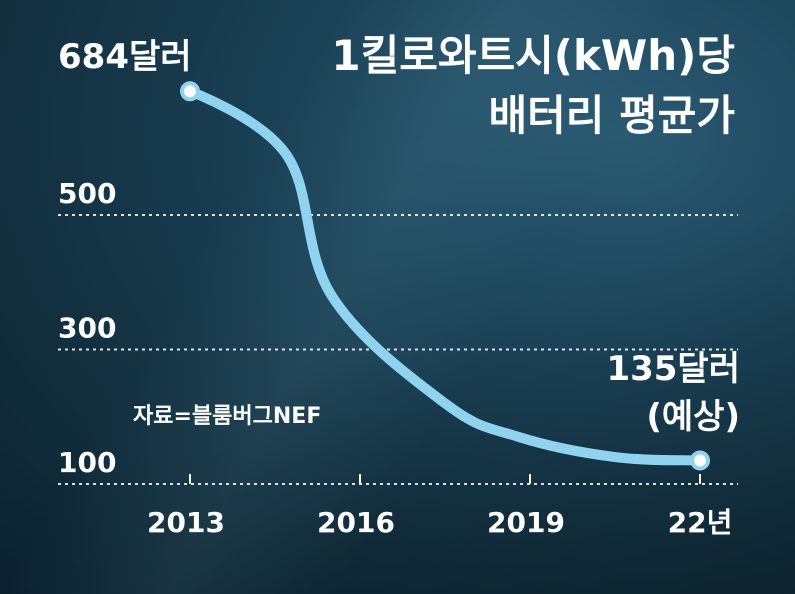 The width and height of the screenshot is (795, 594). What do you see at coordinates (125, 57) in the screenshot?
I see `start-value-label: 684달러` at bounding box center [125, 57].